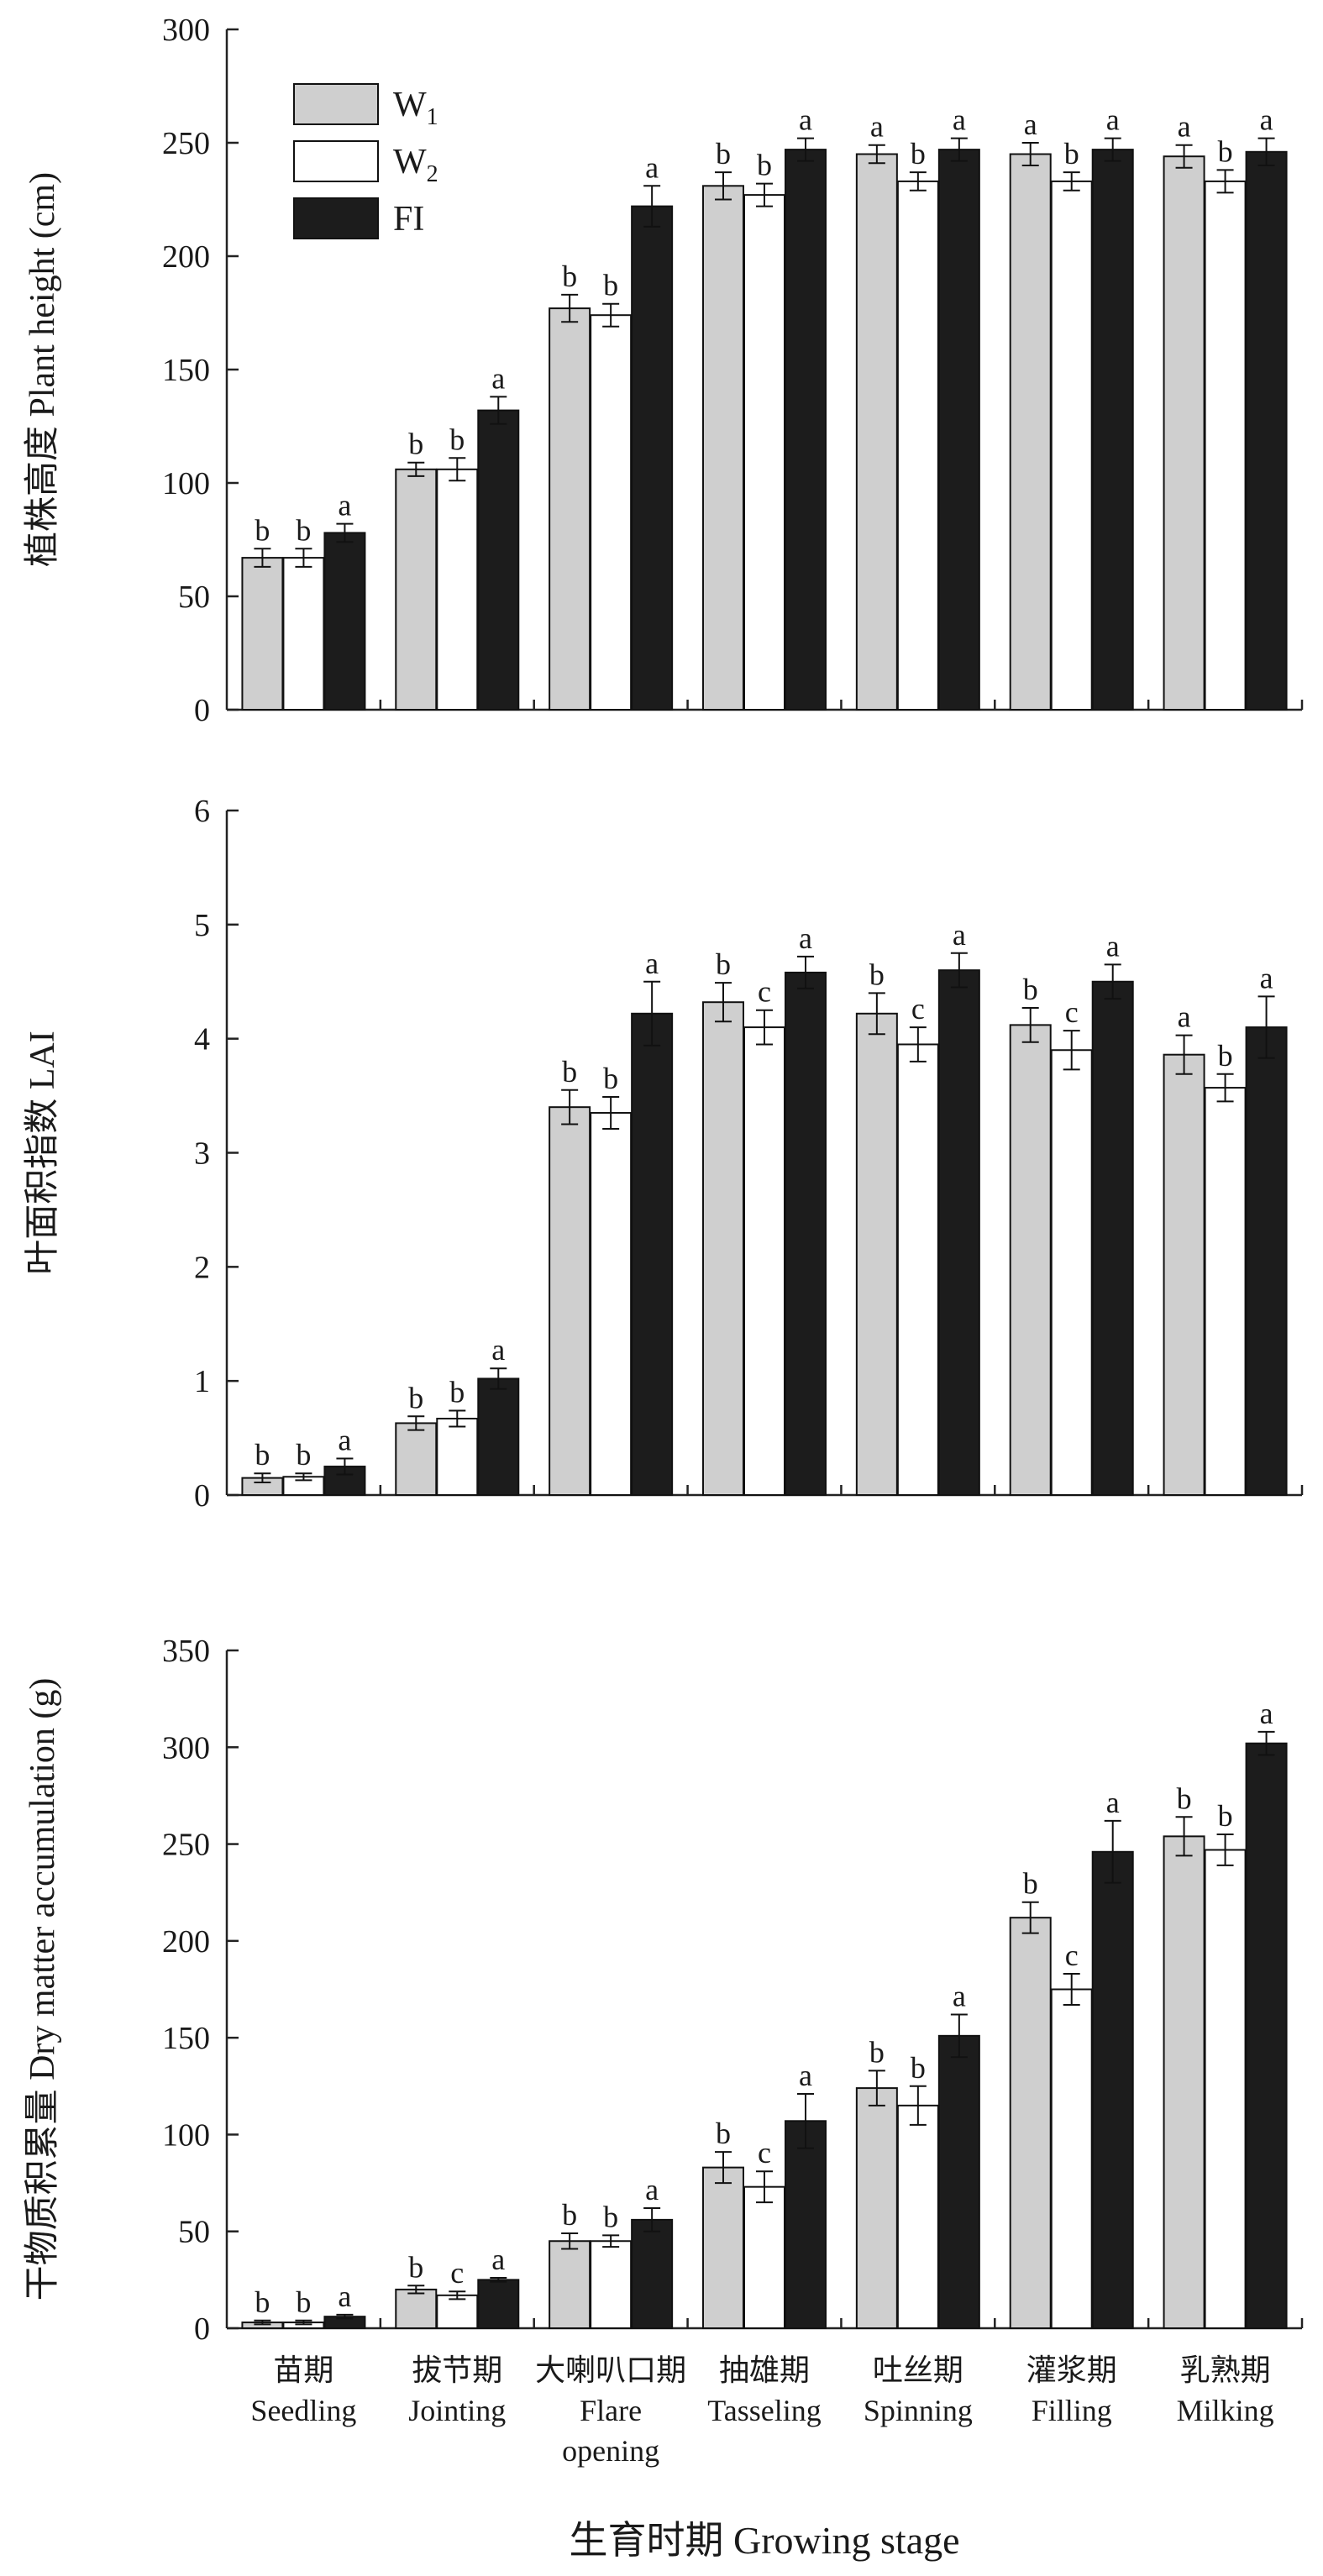 This screenshot has height=2576, width=1323. Describe the element at coordinates (43, 1989) in the screenshot. I see `y-axis-title: 干物质积累量 Dry matter accumulation (g)` at that location.